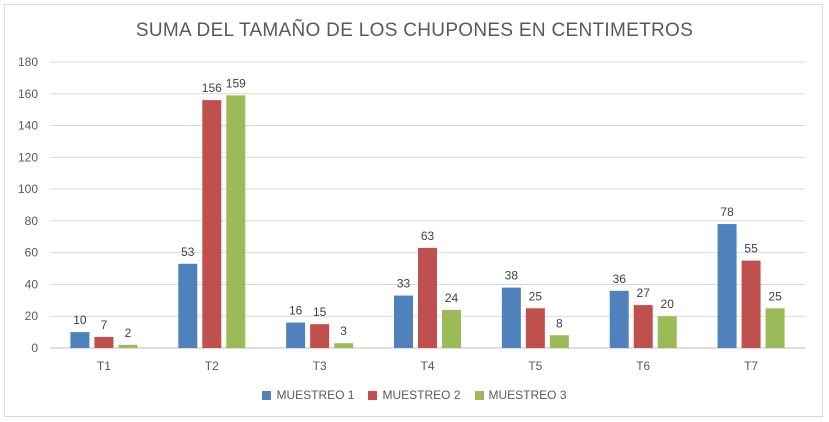 This screenshot has width=829, height=422. Describe the element at coordinates (236, 83) in the screenshot. I see `data-label: 159` at that location.